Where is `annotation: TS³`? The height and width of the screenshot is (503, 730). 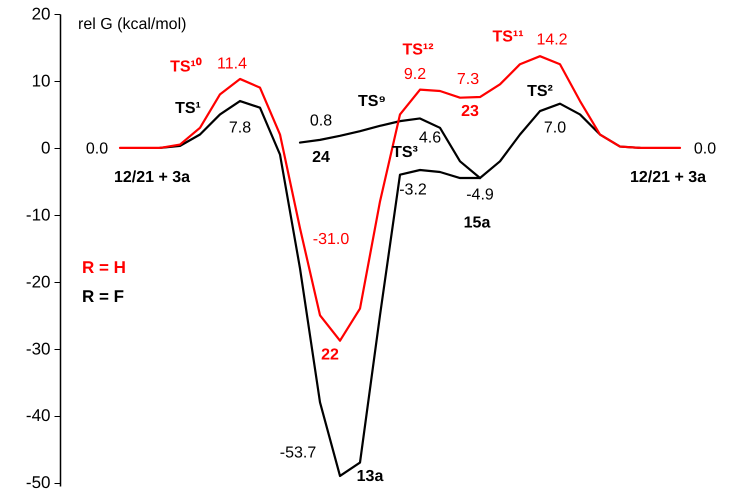
annotation: TS³ is located at coordinates (405, 153).